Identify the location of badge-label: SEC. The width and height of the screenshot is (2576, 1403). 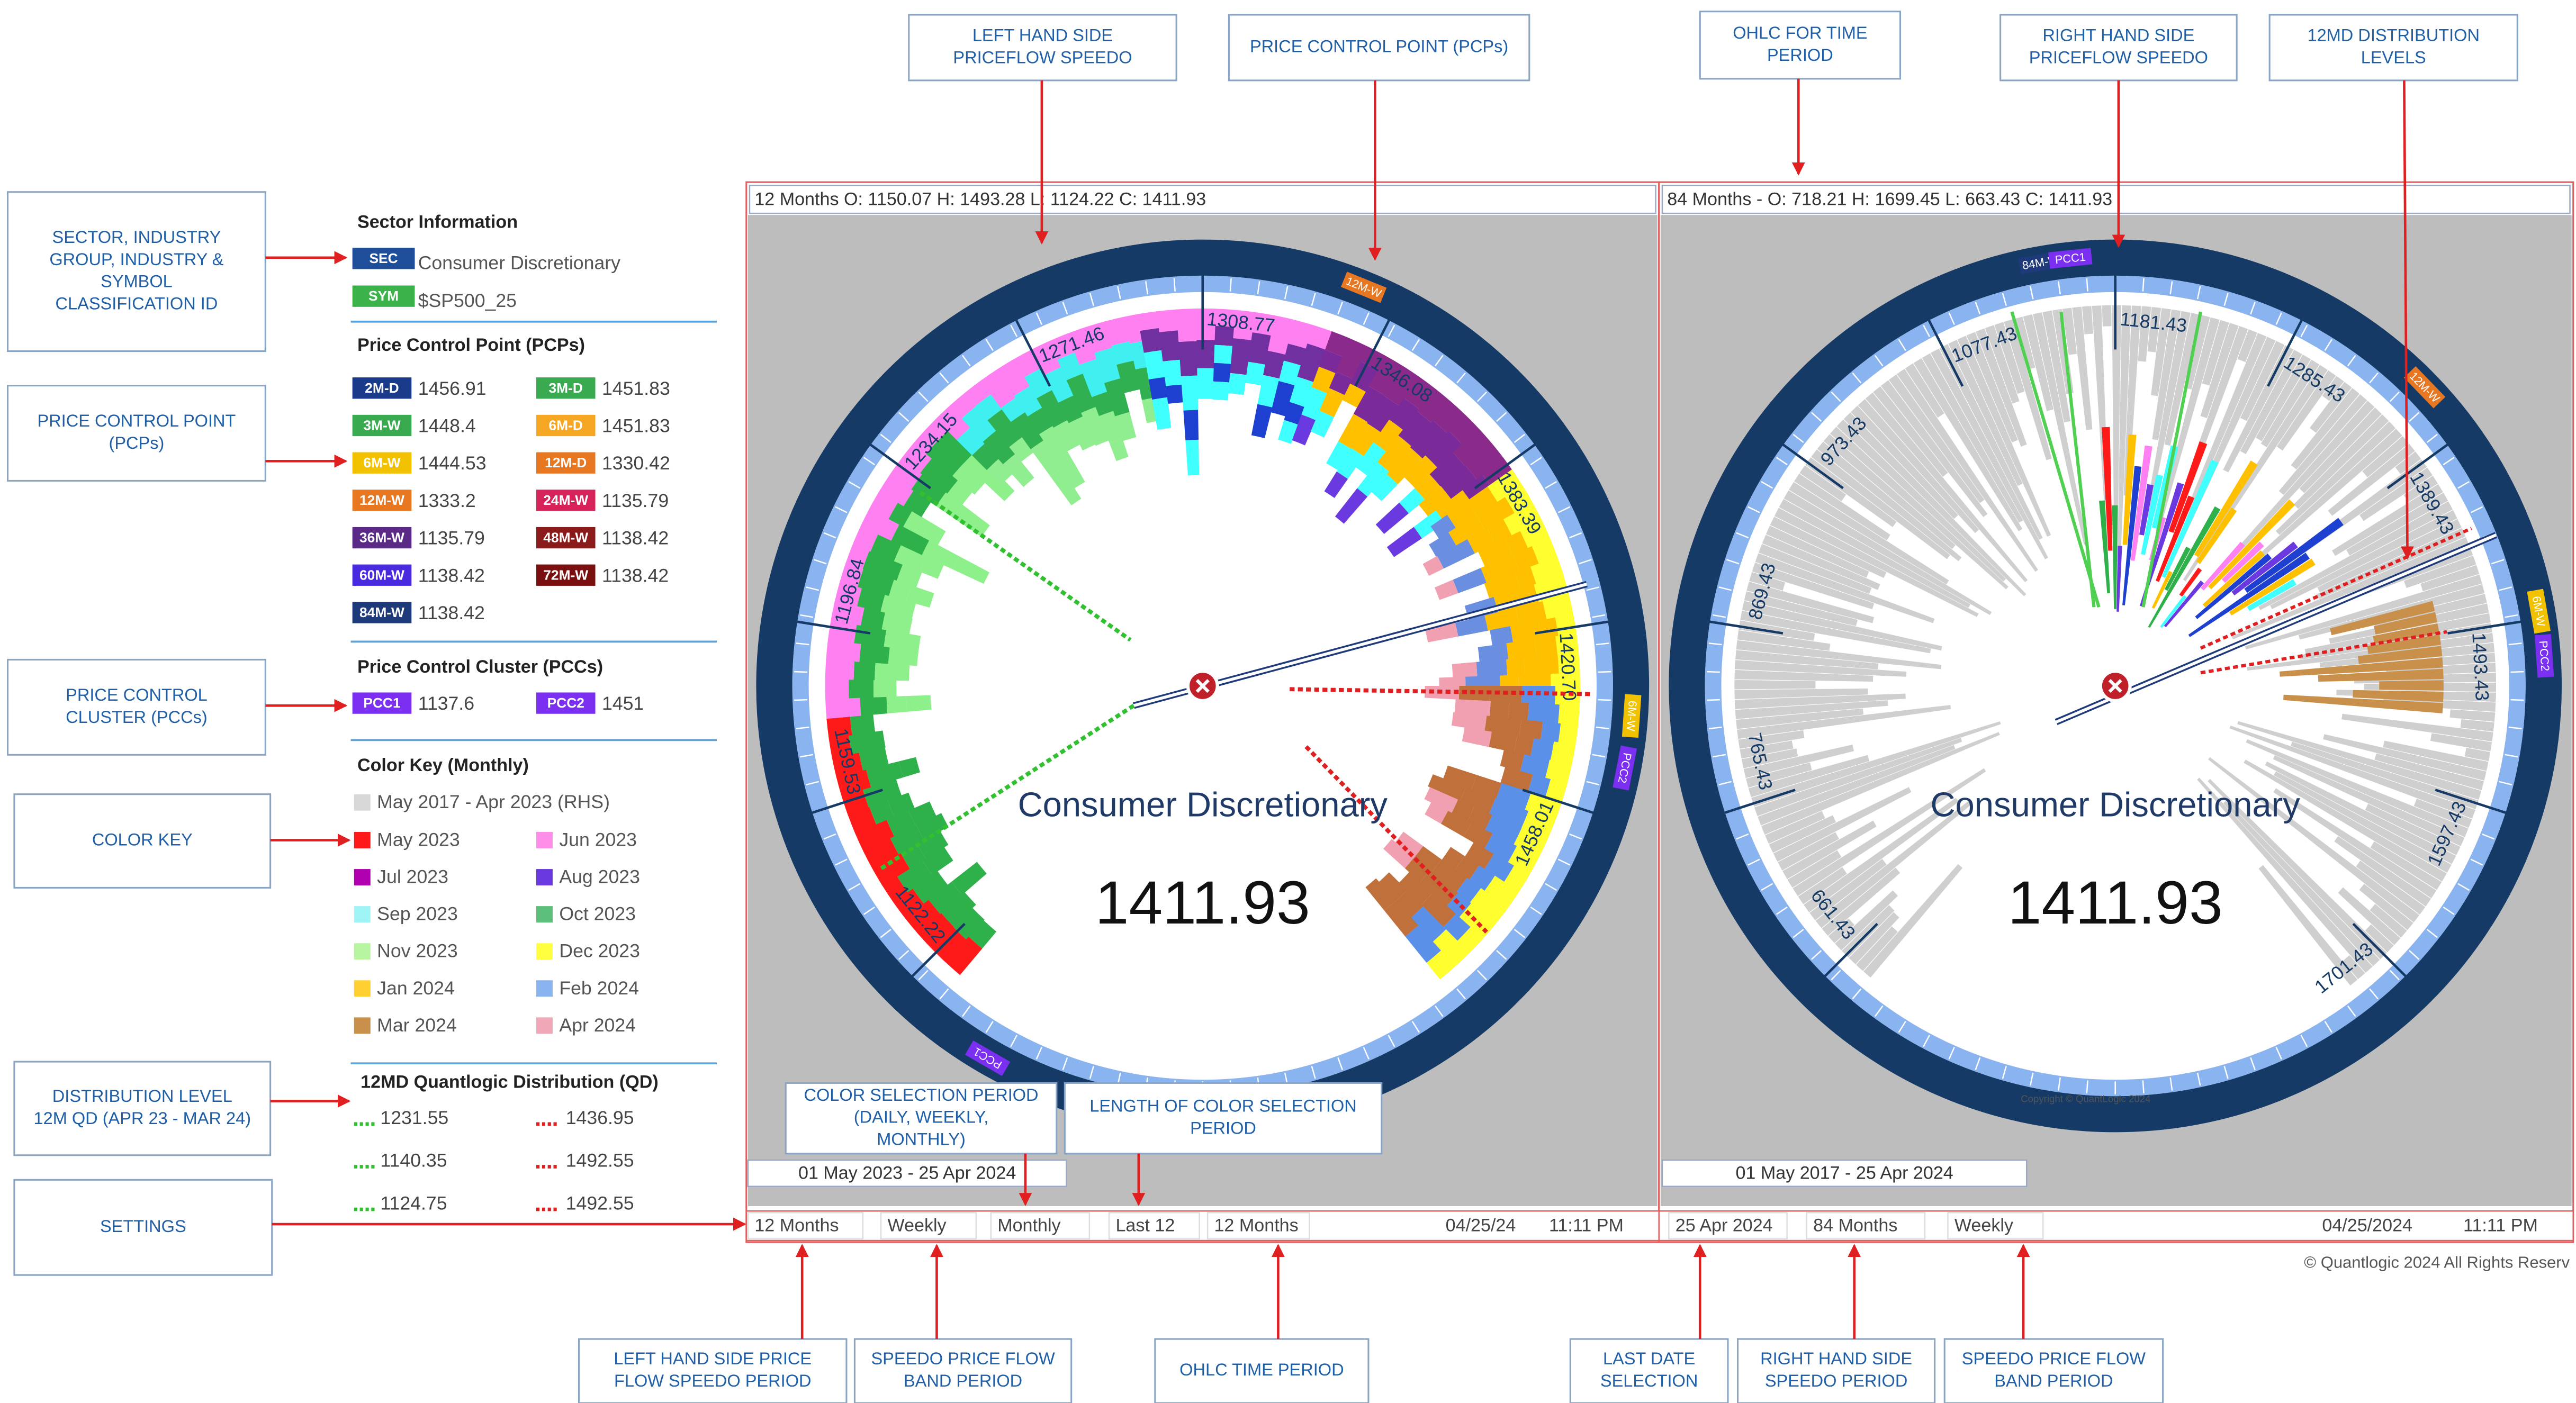
(384, 258).